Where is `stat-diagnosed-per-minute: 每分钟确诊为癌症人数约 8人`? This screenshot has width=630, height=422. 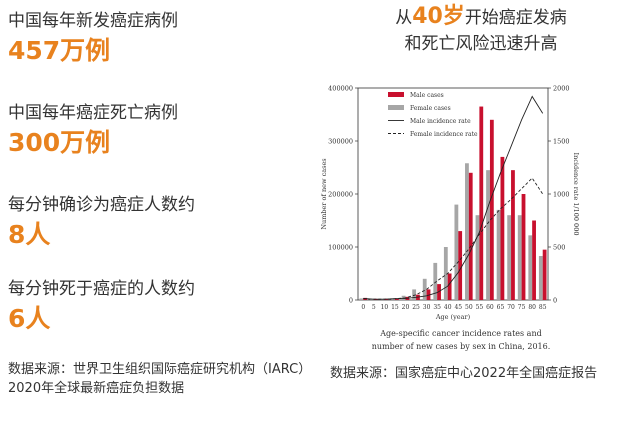 stat-diagnosed-per-minute: 每分钟确诊为癌症人数约 8人 is located at coordinates (158, 236).